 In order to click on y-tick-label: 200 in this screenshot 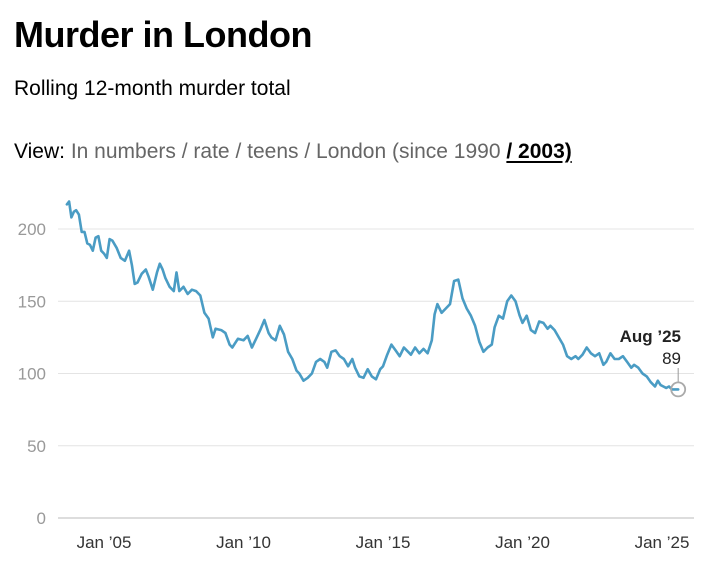, I will do `click(32, 229)`.